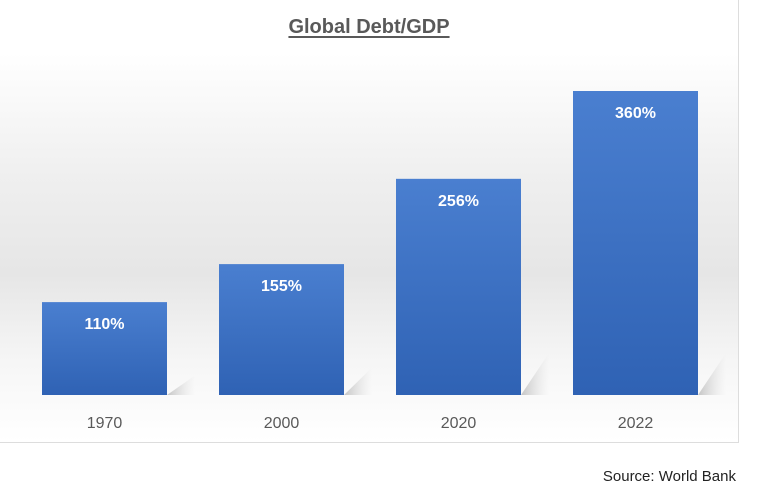 This screenshot has width=760, height=494. I want to click on data-label: 155%, so click(281, 286).